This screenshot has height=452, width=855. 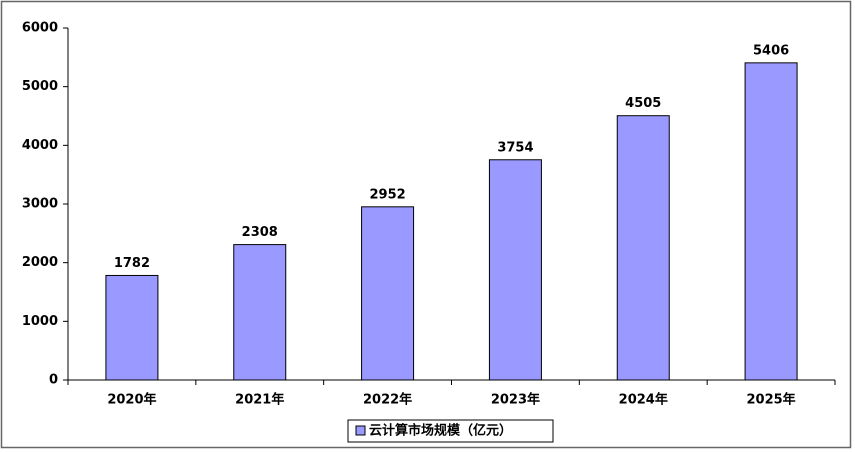 I want to click on data-label: 5406, so click(x=771, y=50).